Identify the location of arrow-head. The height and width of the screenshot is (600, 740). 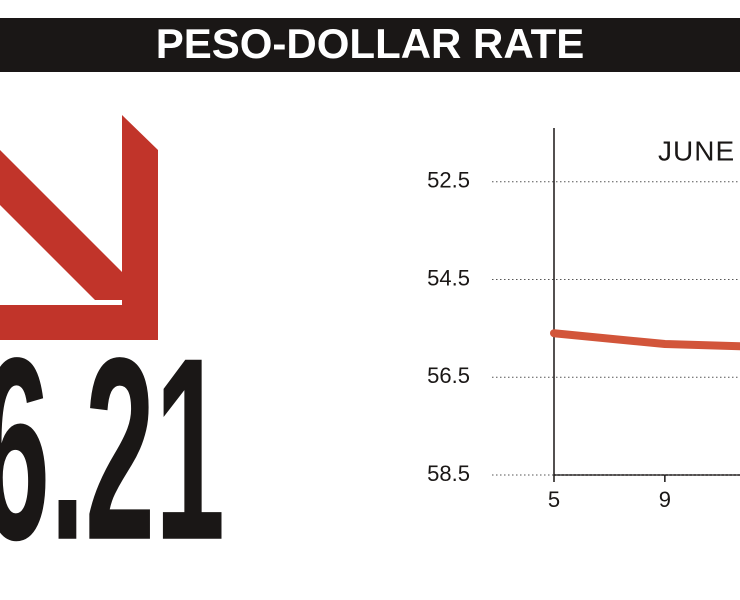
(79, 227).